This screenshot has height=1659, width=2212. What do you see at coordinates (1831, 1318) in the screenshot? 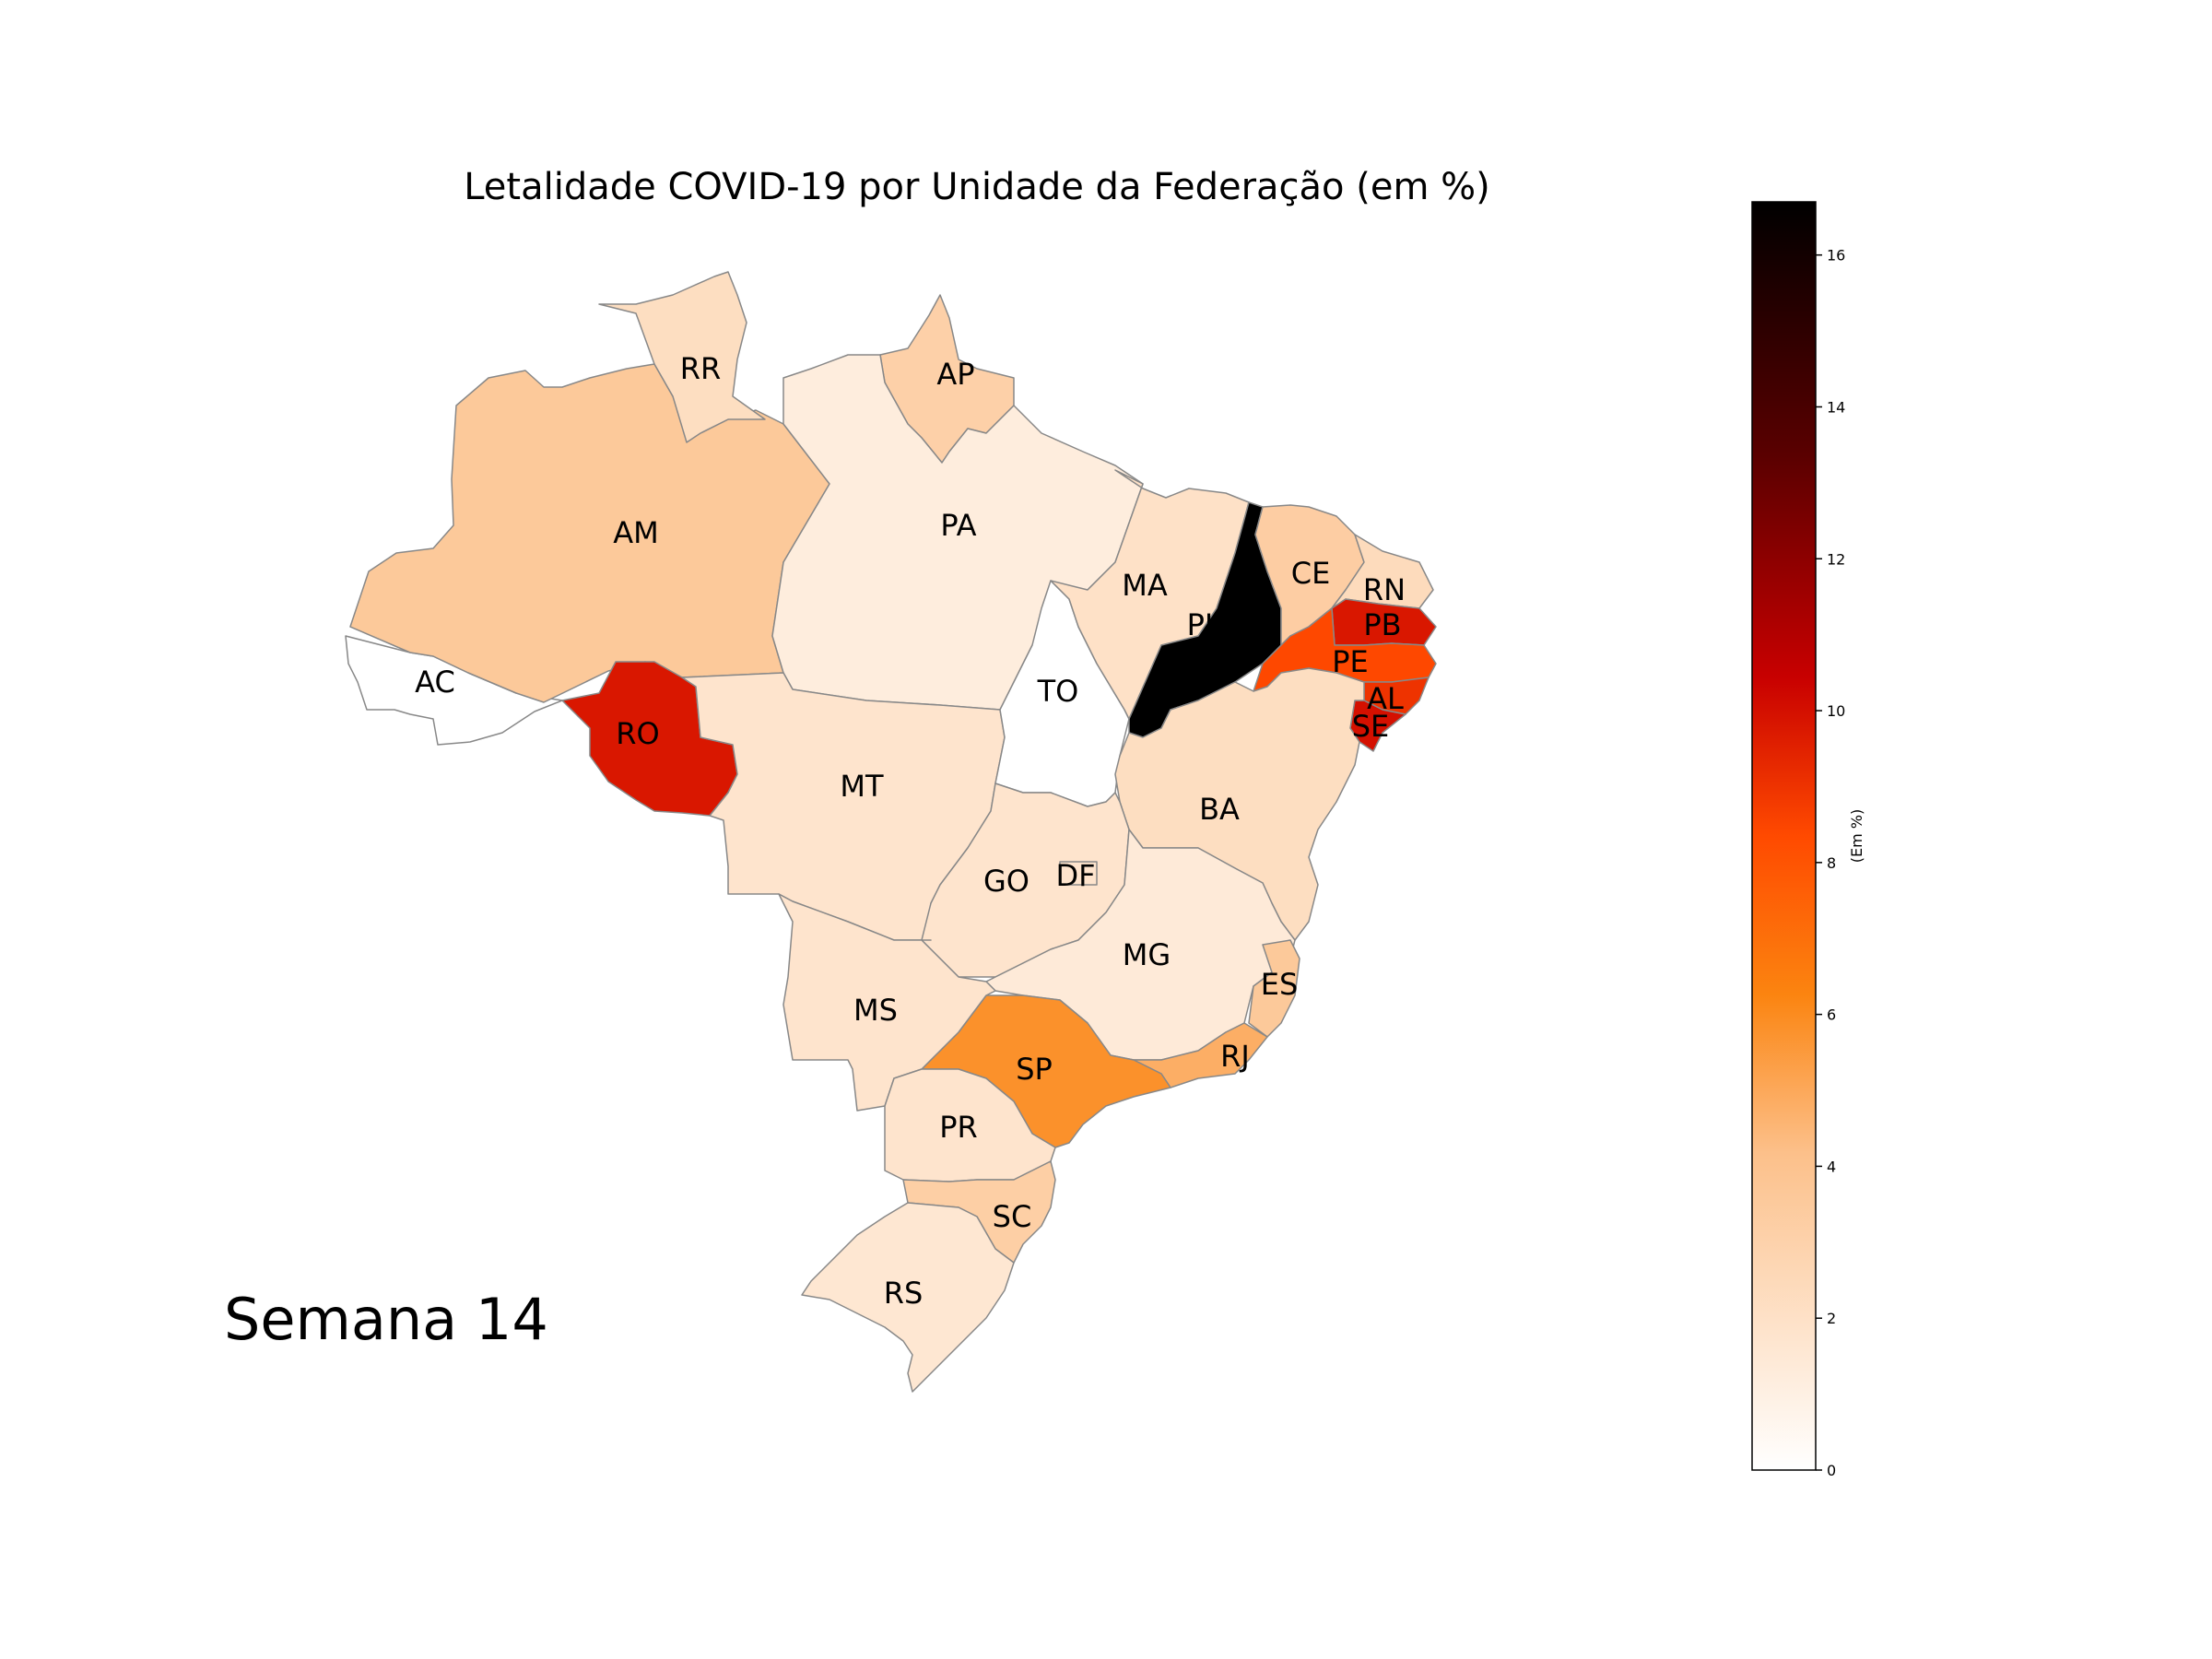
I see `colorbar-tick-label: 2` at bounding box center [1831, 1318].